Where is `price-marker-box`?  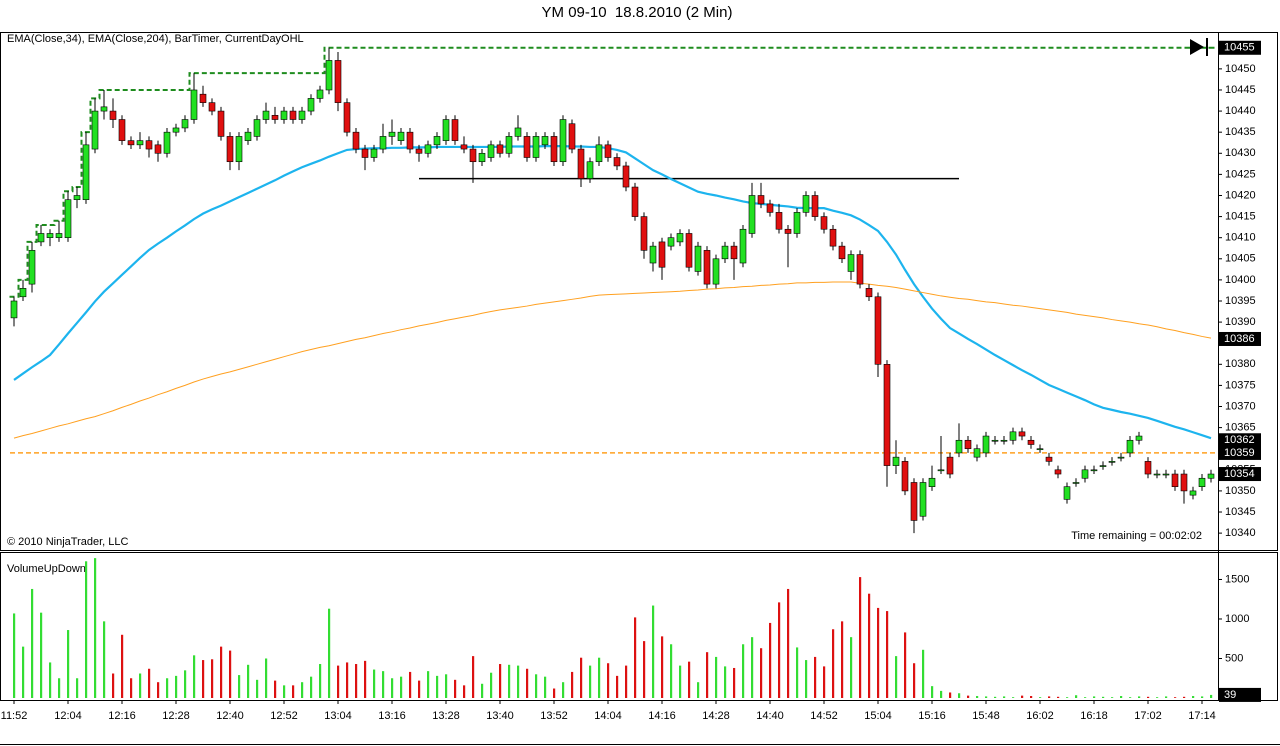
price-marker-box is located at coordinates (1240, 474).